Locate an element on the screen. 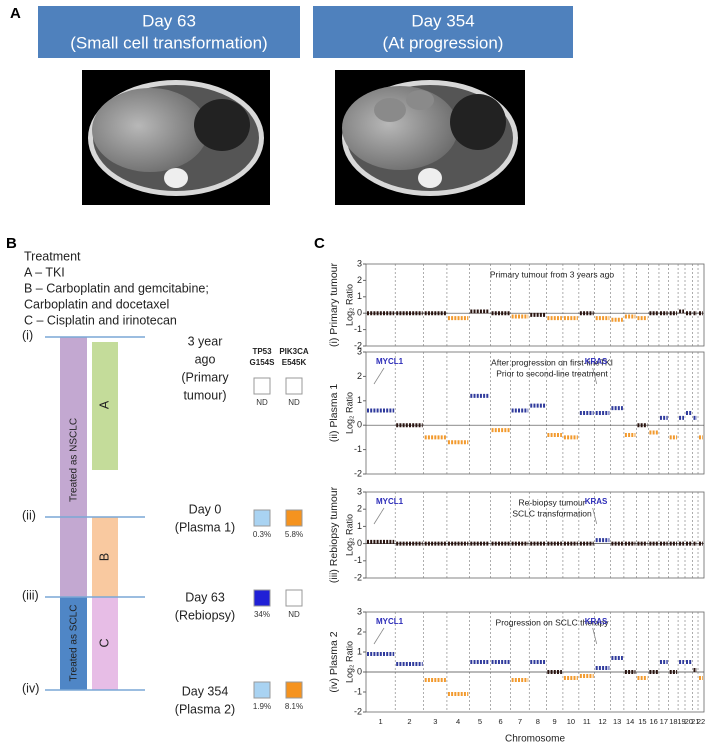  mutation-header: PIK3CA is located at coordinates (294, 351).